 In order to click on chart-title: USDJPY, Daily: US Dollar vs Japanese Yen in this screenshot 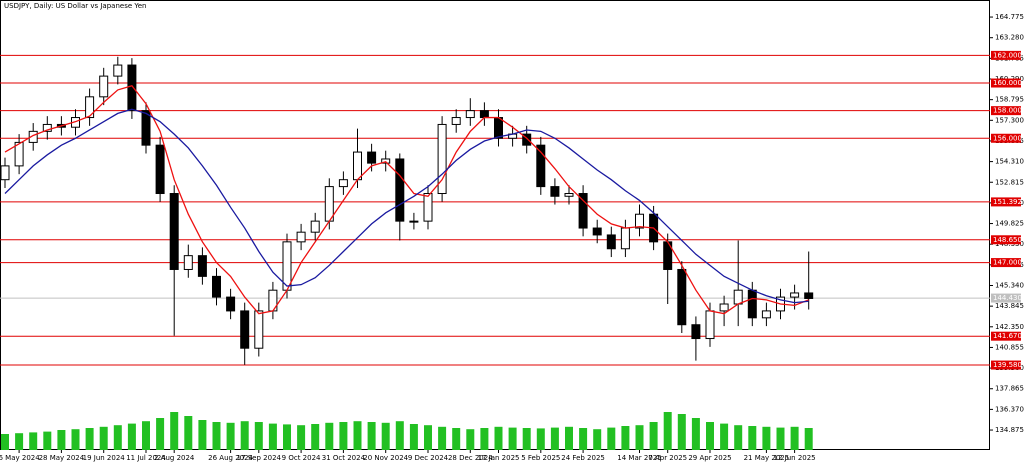, I will do `click(75, 6)`.